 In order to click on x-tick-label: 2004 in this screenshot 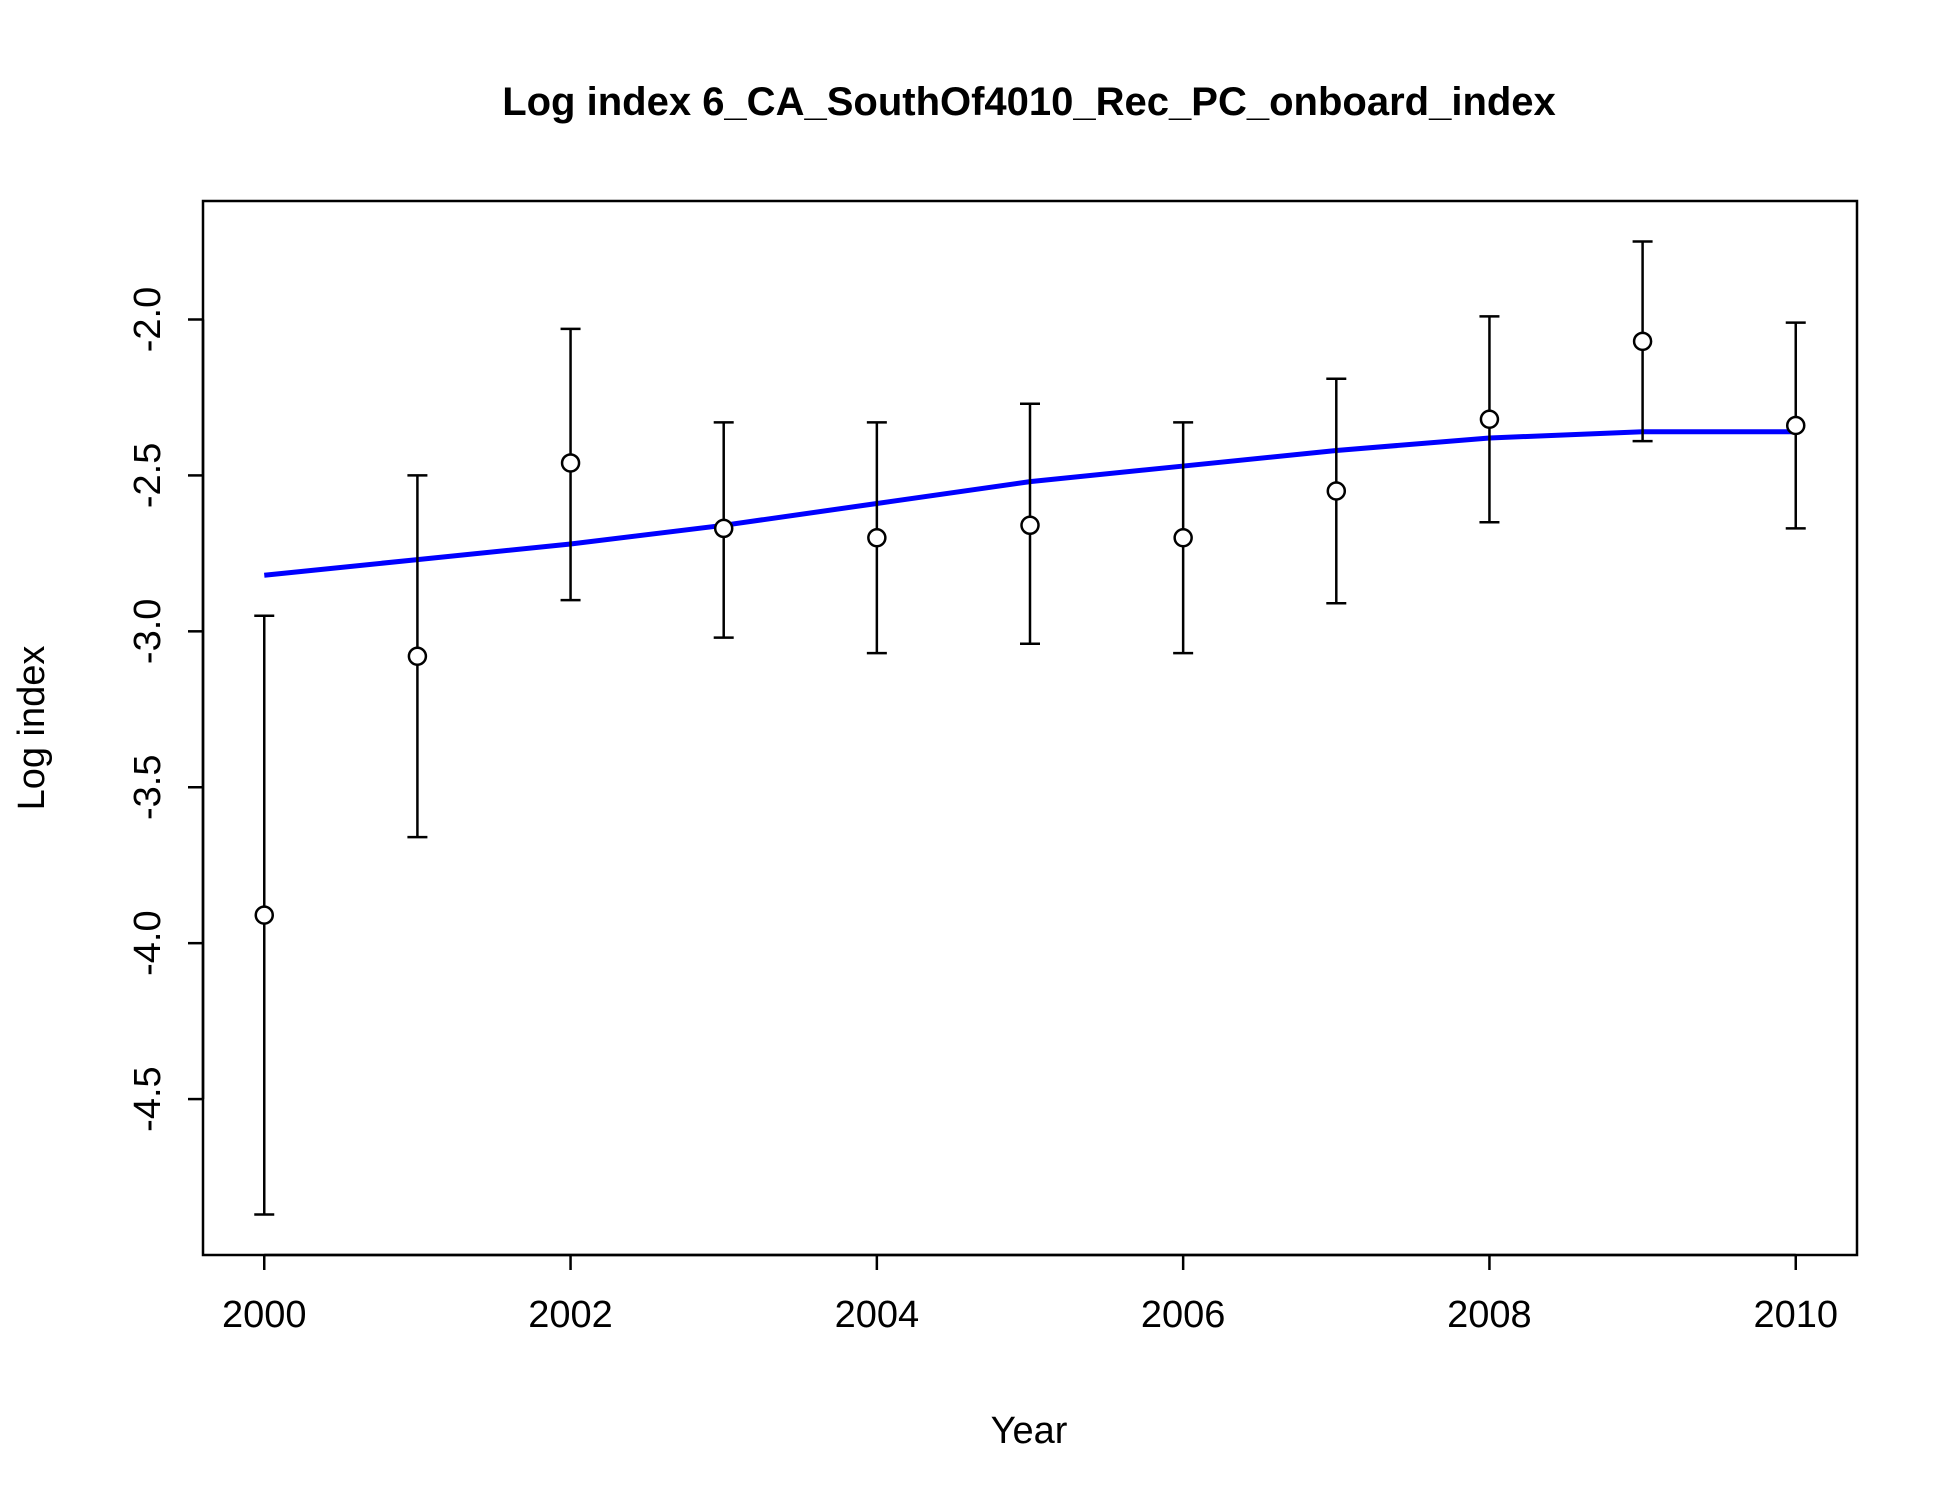, I will do `click(877, 1315)`.